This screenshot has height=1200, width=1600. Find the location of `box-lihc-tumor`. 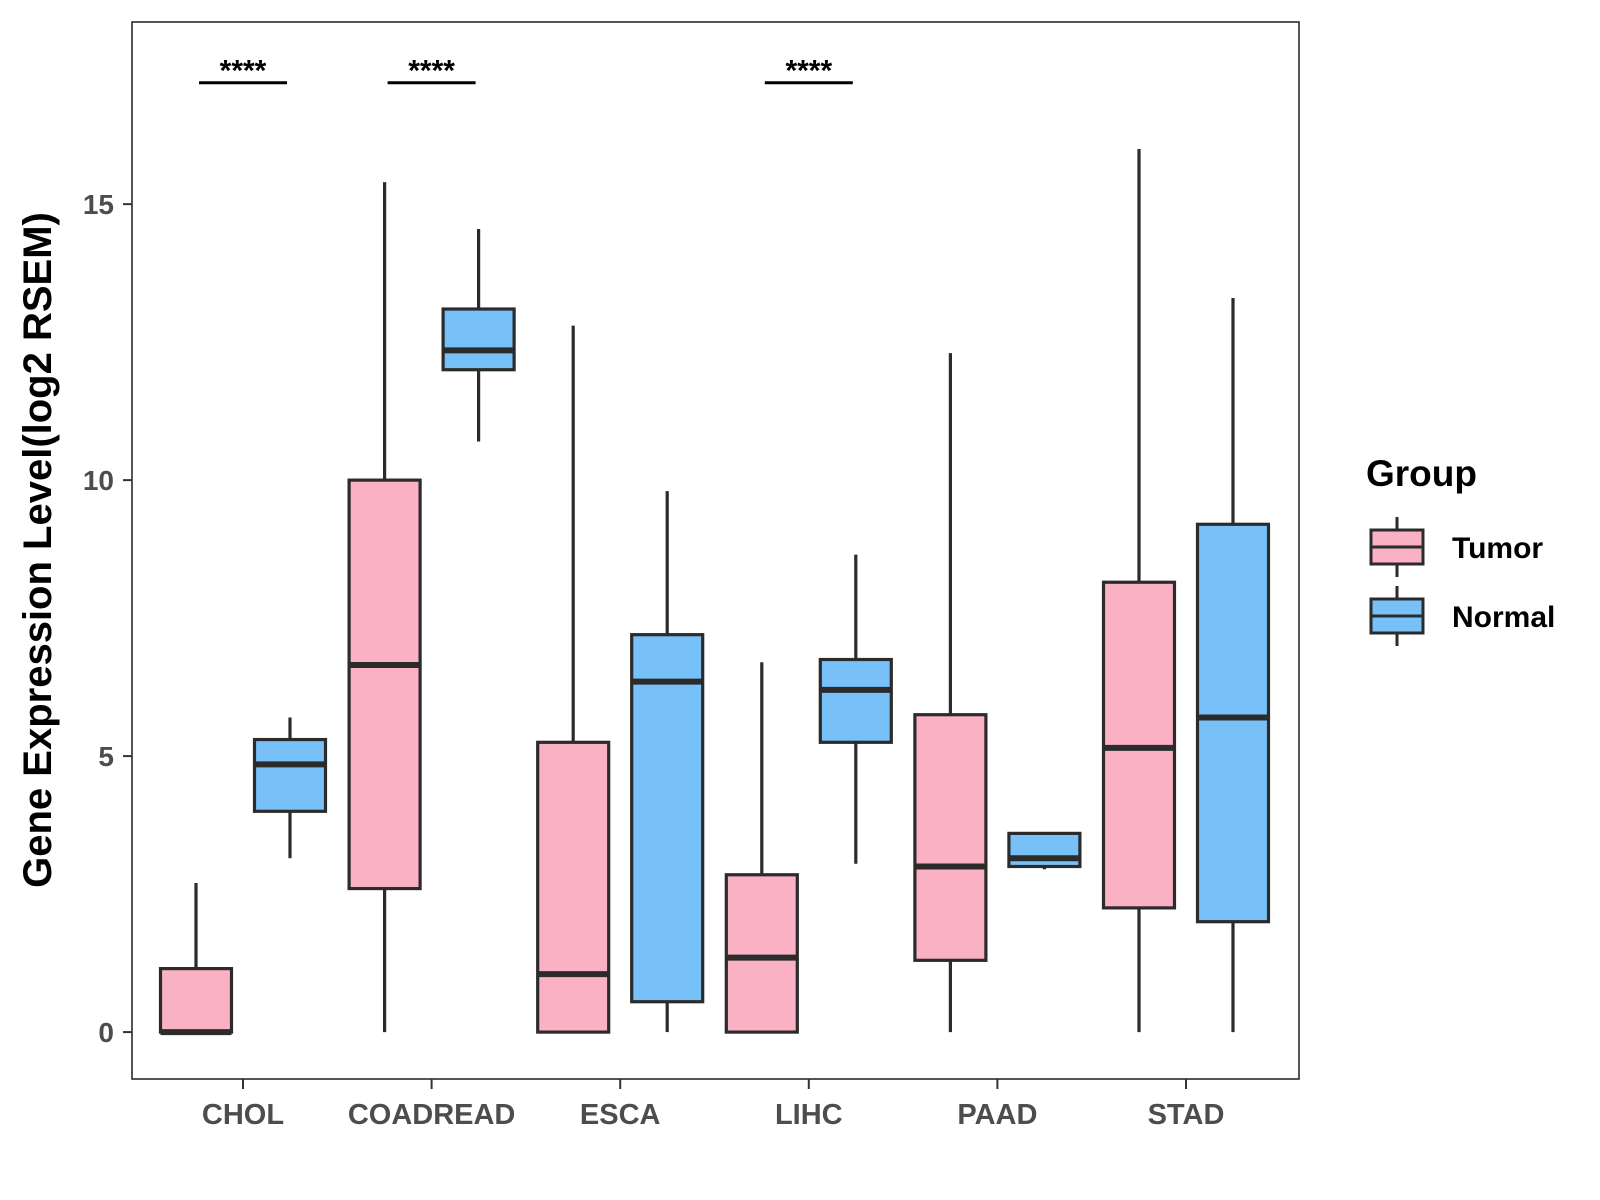

box-lihc-tumor is located at coordinates (761, 953).